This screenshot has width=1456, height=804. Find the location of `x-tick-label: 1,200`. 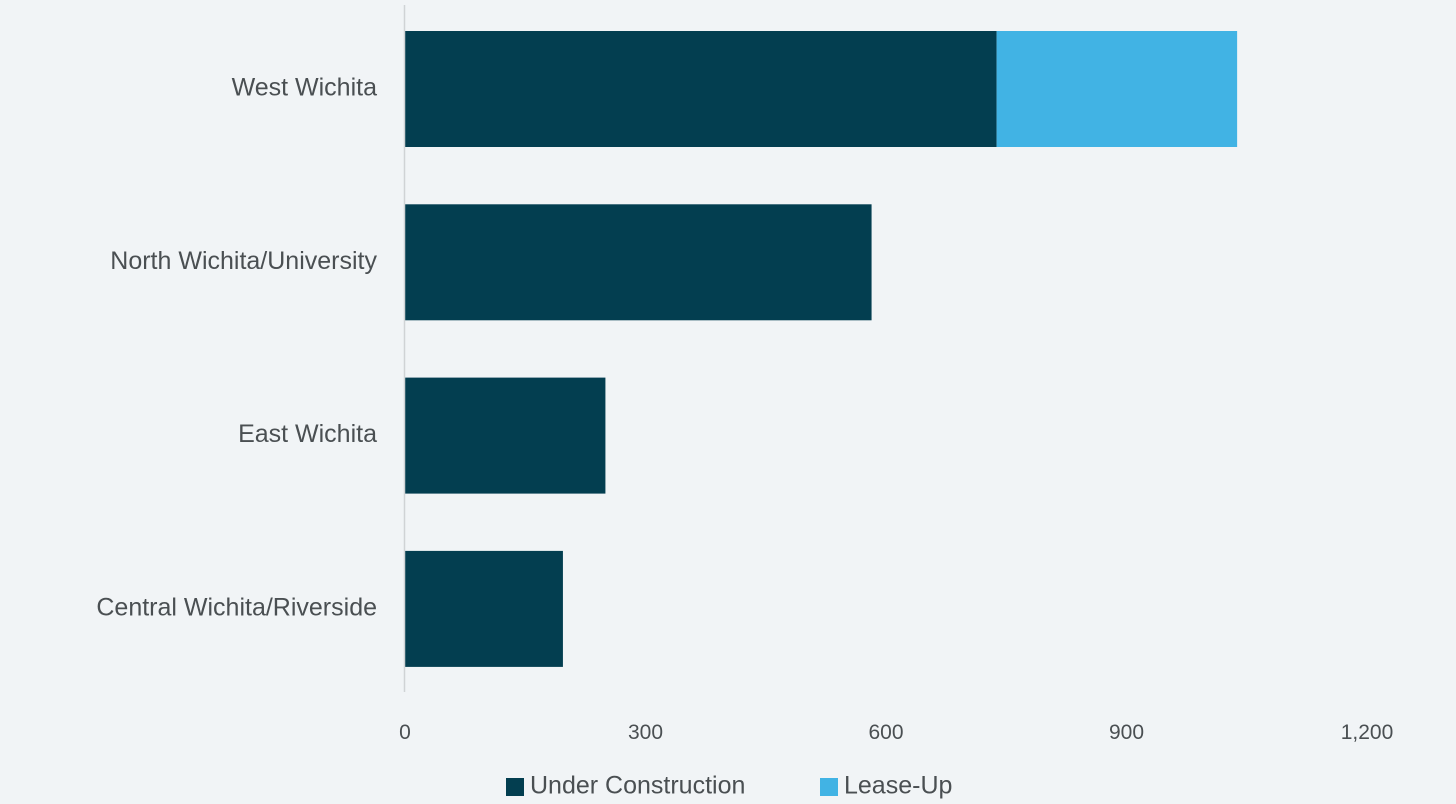

x-tick-label: 1,200 is located at coordinates (1367, 732).